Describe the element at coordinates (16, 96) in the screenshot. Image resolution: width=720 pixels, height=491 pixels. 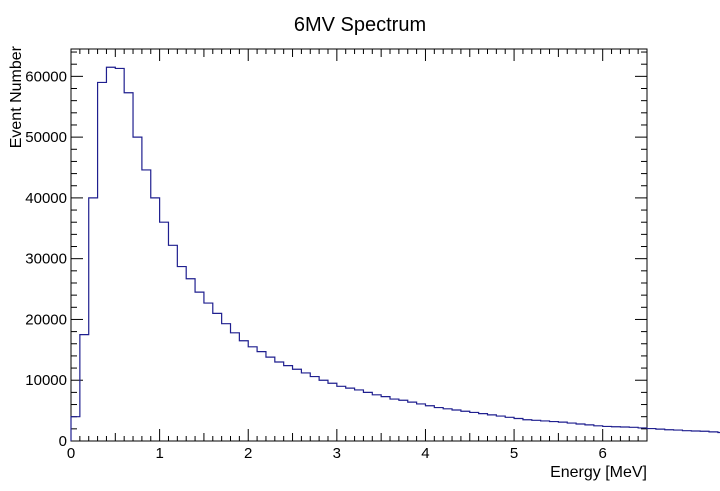
I see `y-axis-label: Event Number` at that location.